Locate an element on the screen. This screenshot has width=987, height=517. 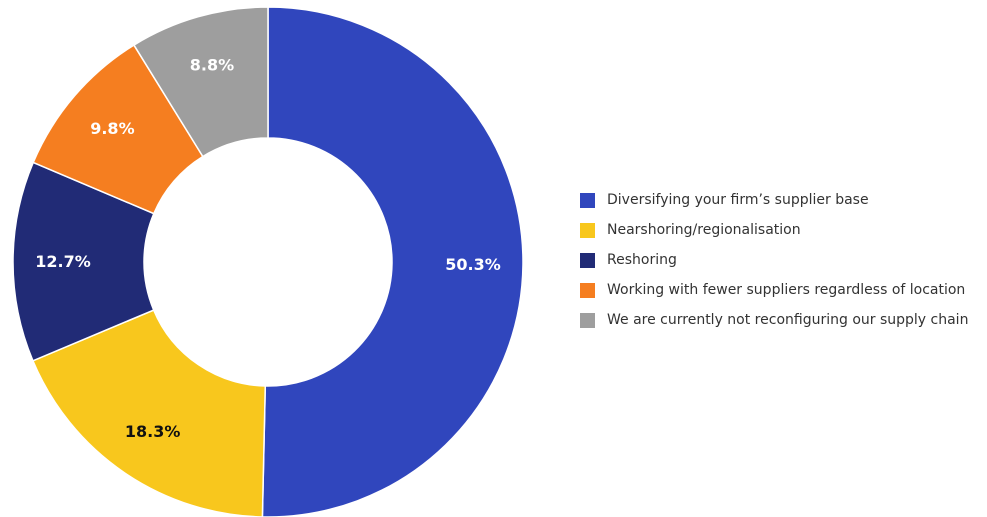
legend-item: Nearshoring/regionalisation is located at coordinates (774, 230).